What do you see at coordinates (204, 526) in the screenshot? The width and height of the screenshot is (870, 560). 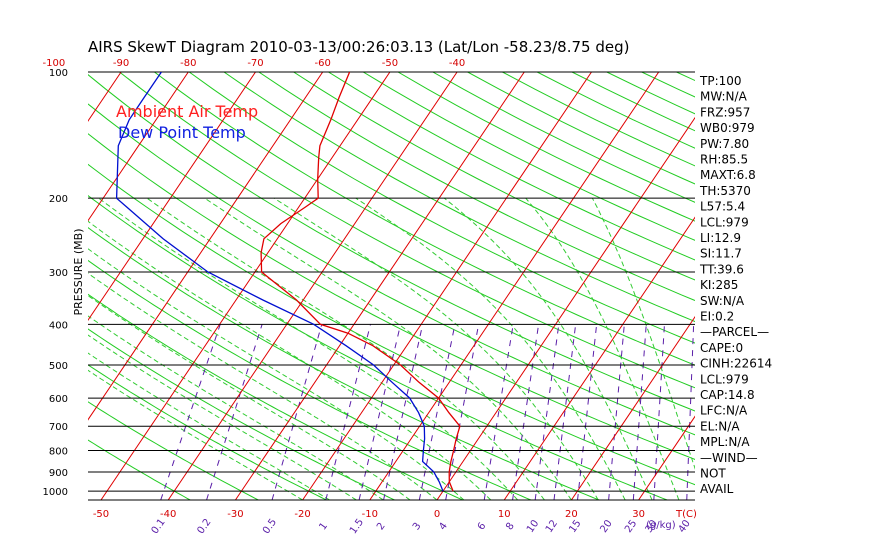 I see `mixing-ratio-tick-label: 0.2` at bounding box center [204, 526].